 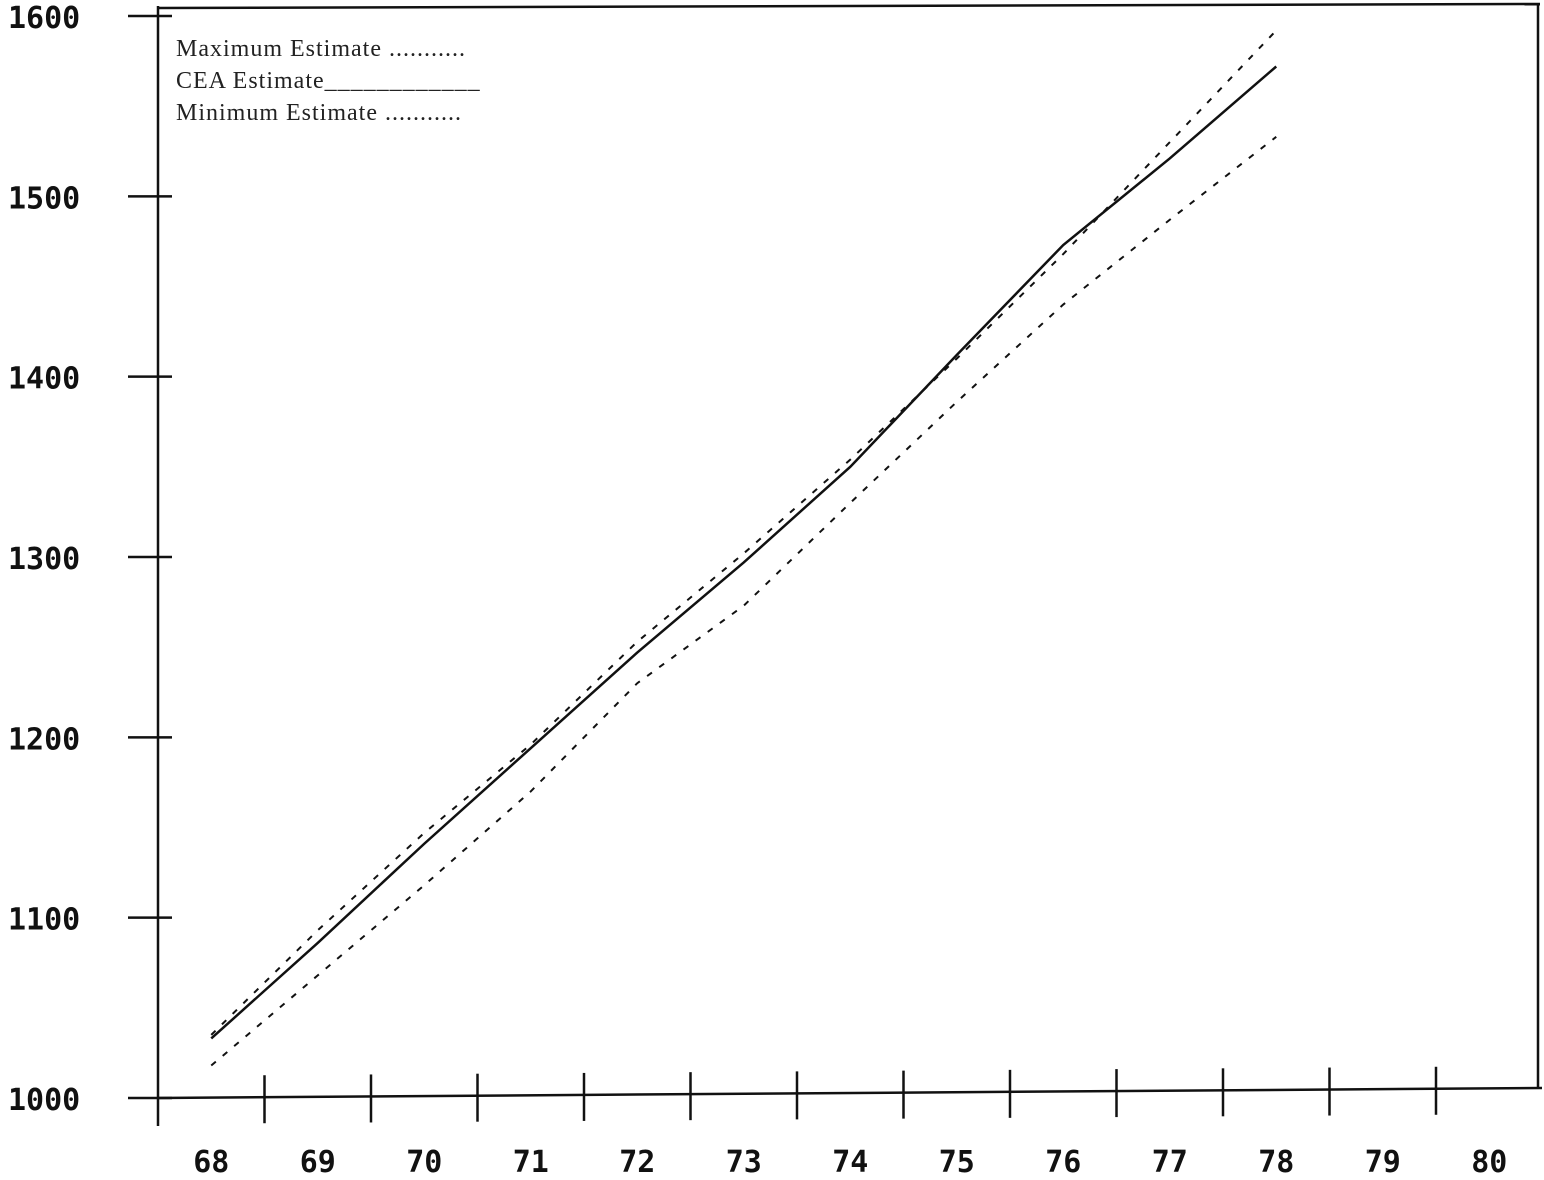 What do you see at coordinates (1063, 1162) in the screenshot?
I see `x-tick-label: 76` at bounding box center [1063, 1162].